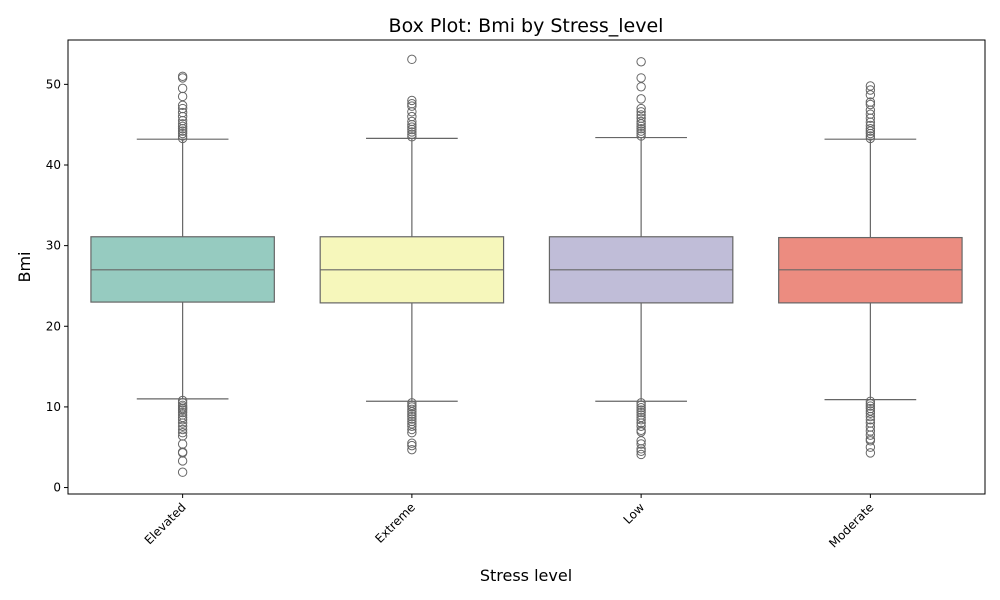 Image resolution: width=1000 pixels, height=600 pixels. Describe the element at coordinates (53, 326) in the screenshot. I see `y-tick-label: 20` at that location.